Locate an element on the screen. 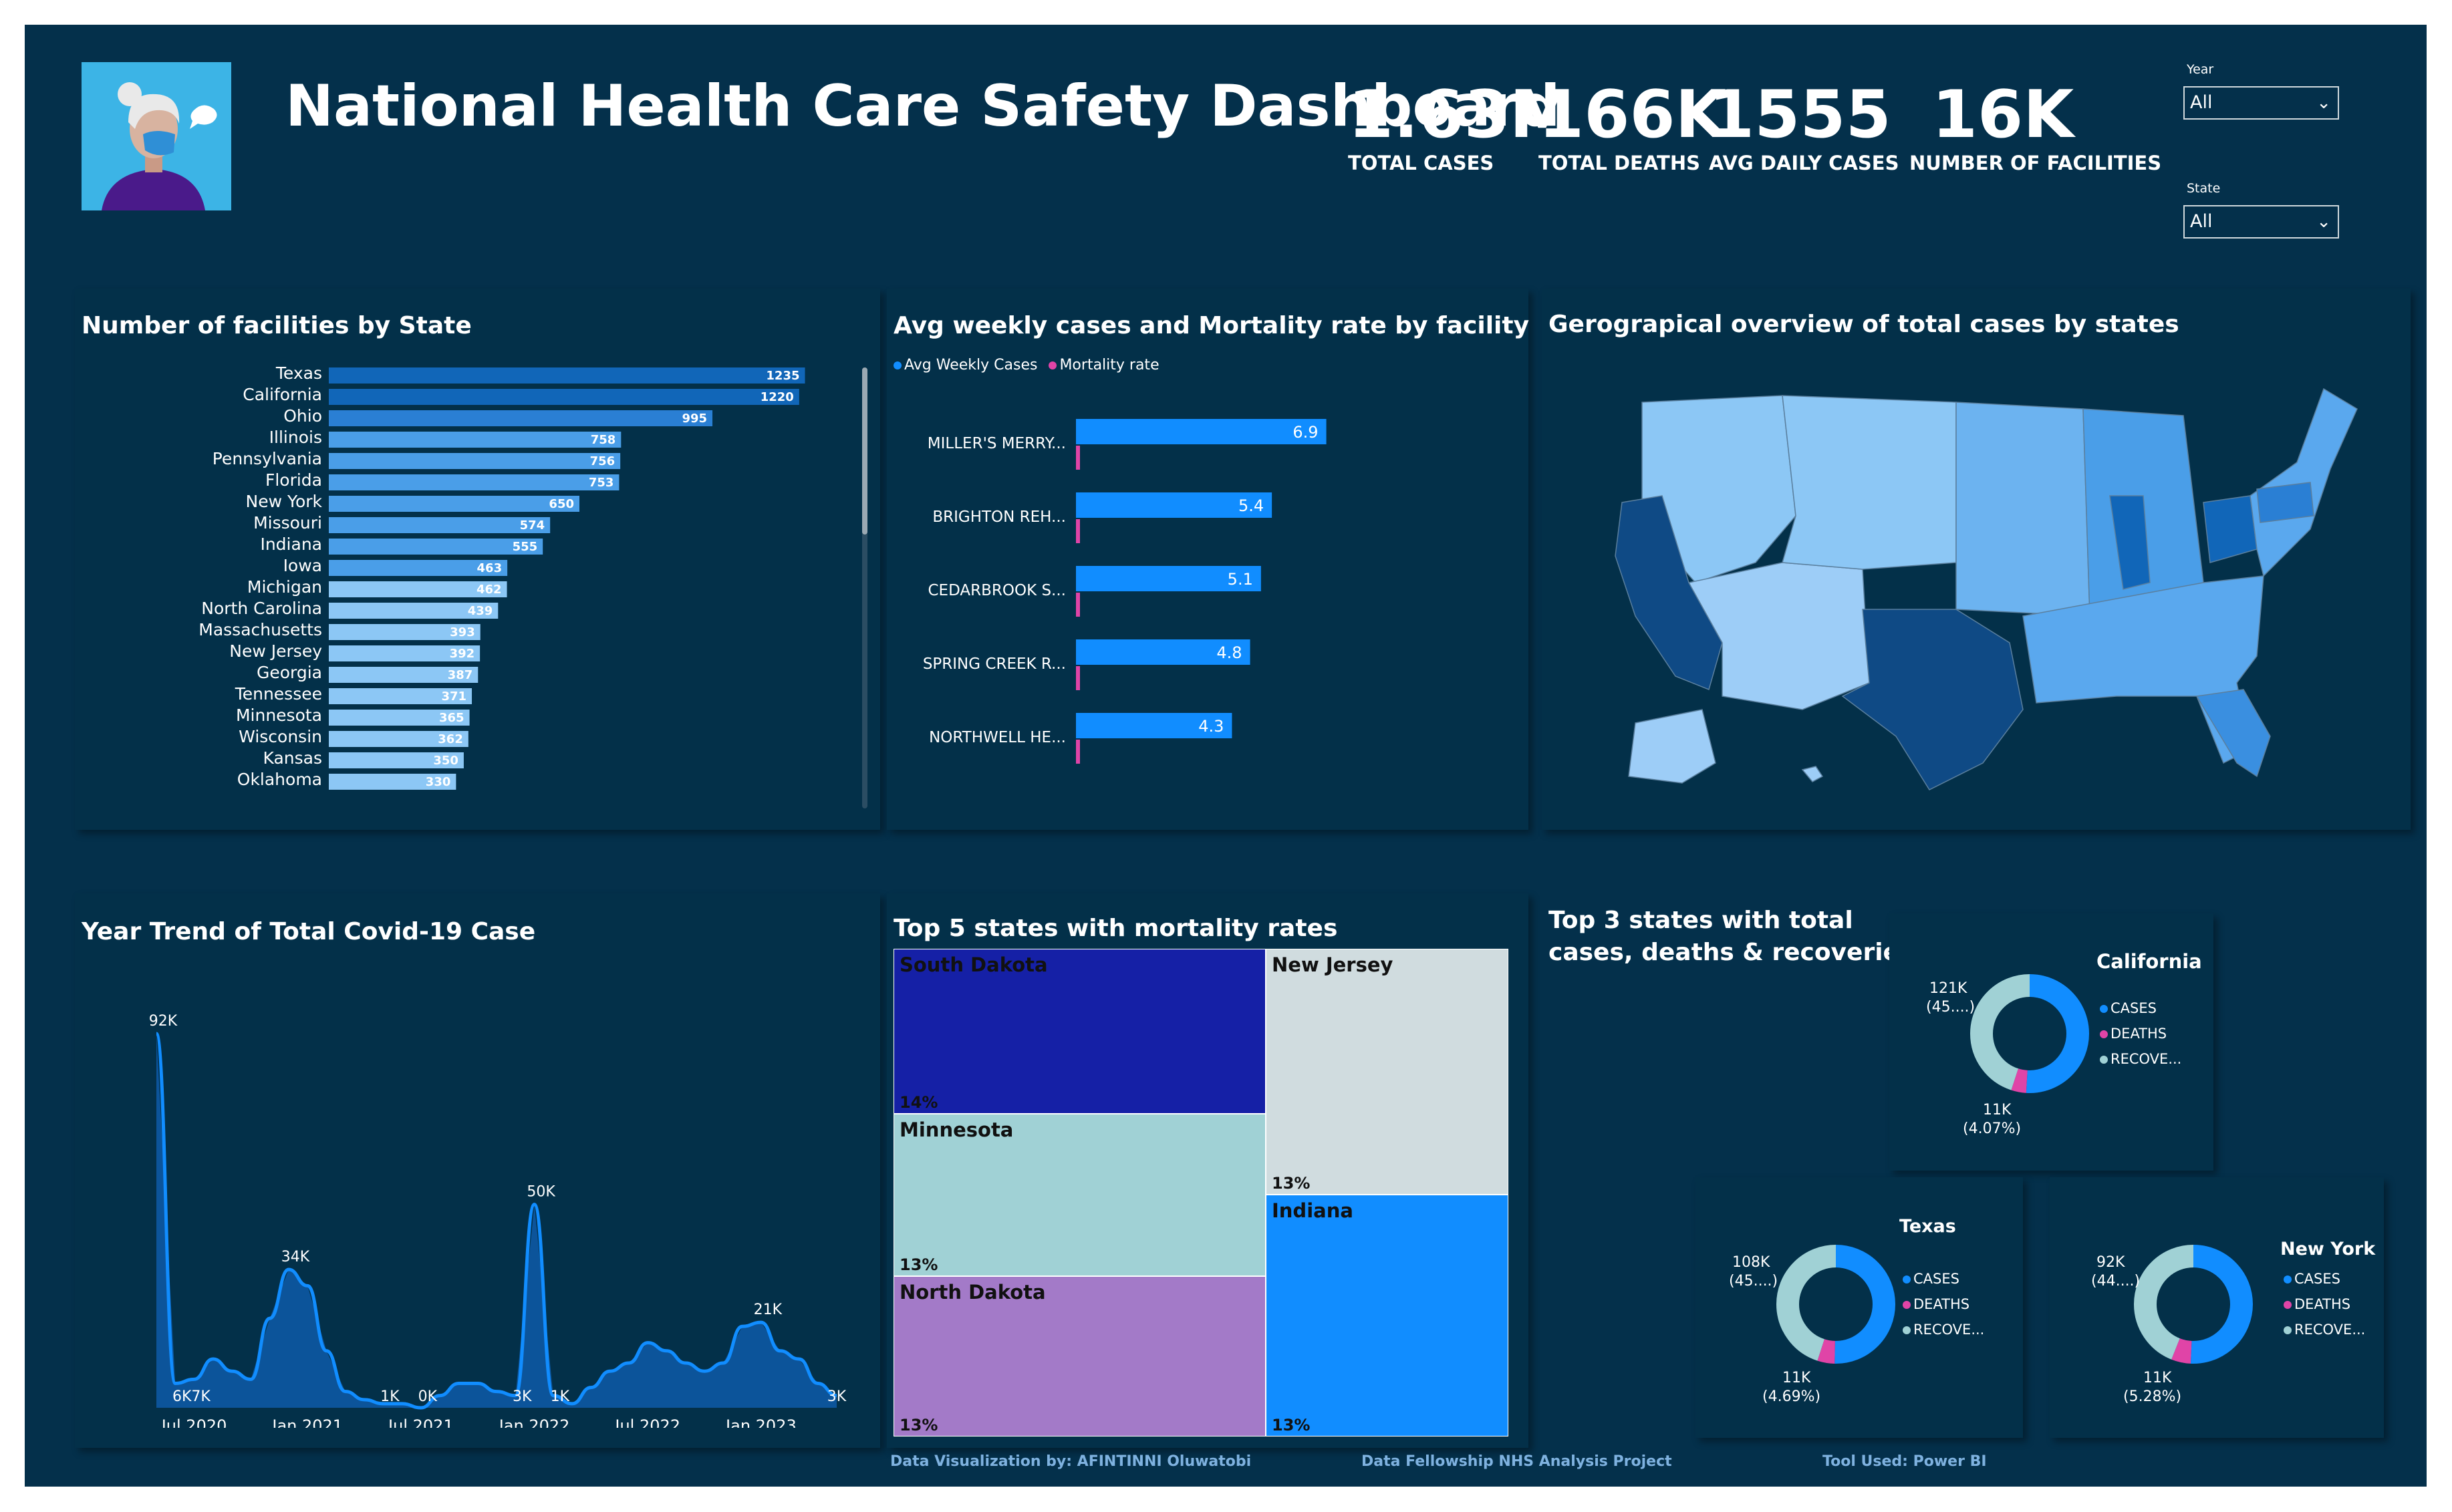  treemap-cell-minnesota: Minnesota 13% is located at coordinates (1080, 1195).